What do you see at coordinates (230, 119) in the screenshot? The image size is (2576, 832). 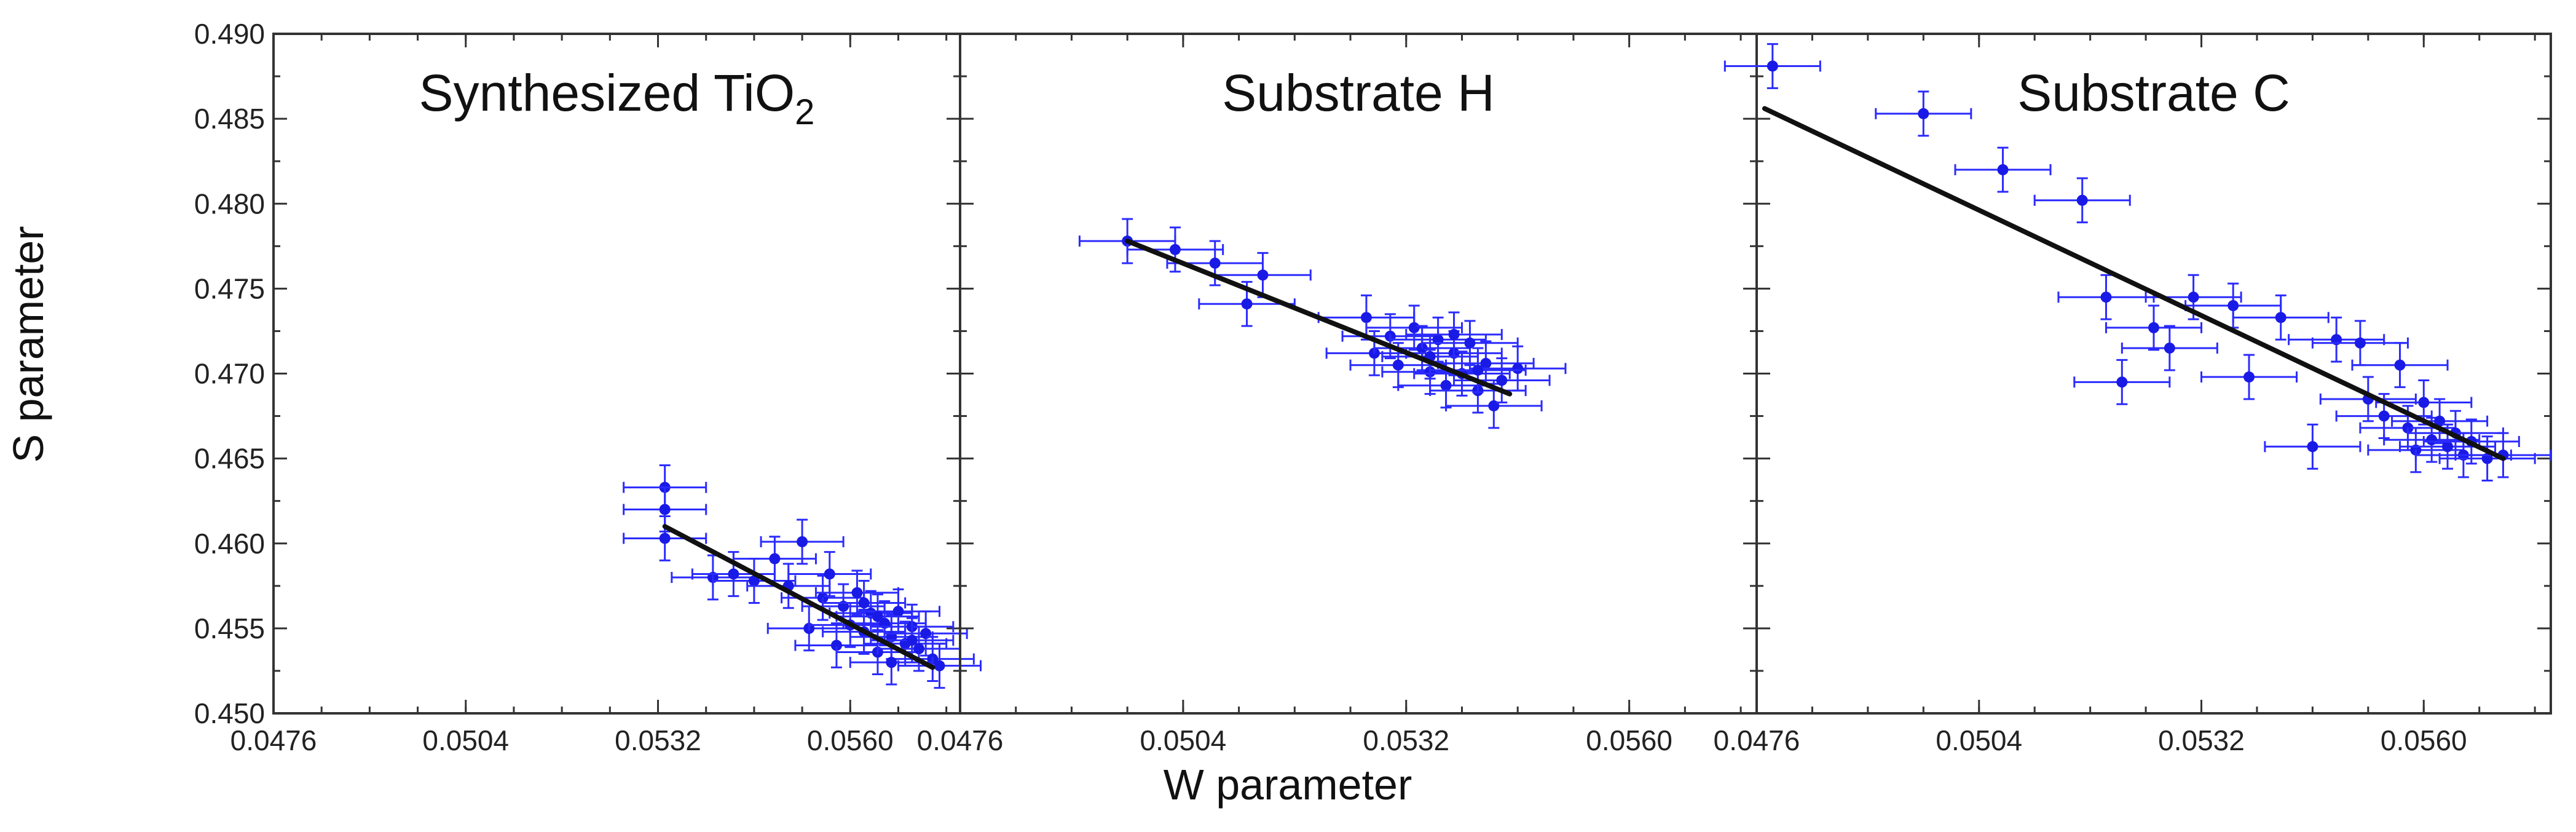 I see `y-tick-label: 0.485` at bounding box center [230, 119].